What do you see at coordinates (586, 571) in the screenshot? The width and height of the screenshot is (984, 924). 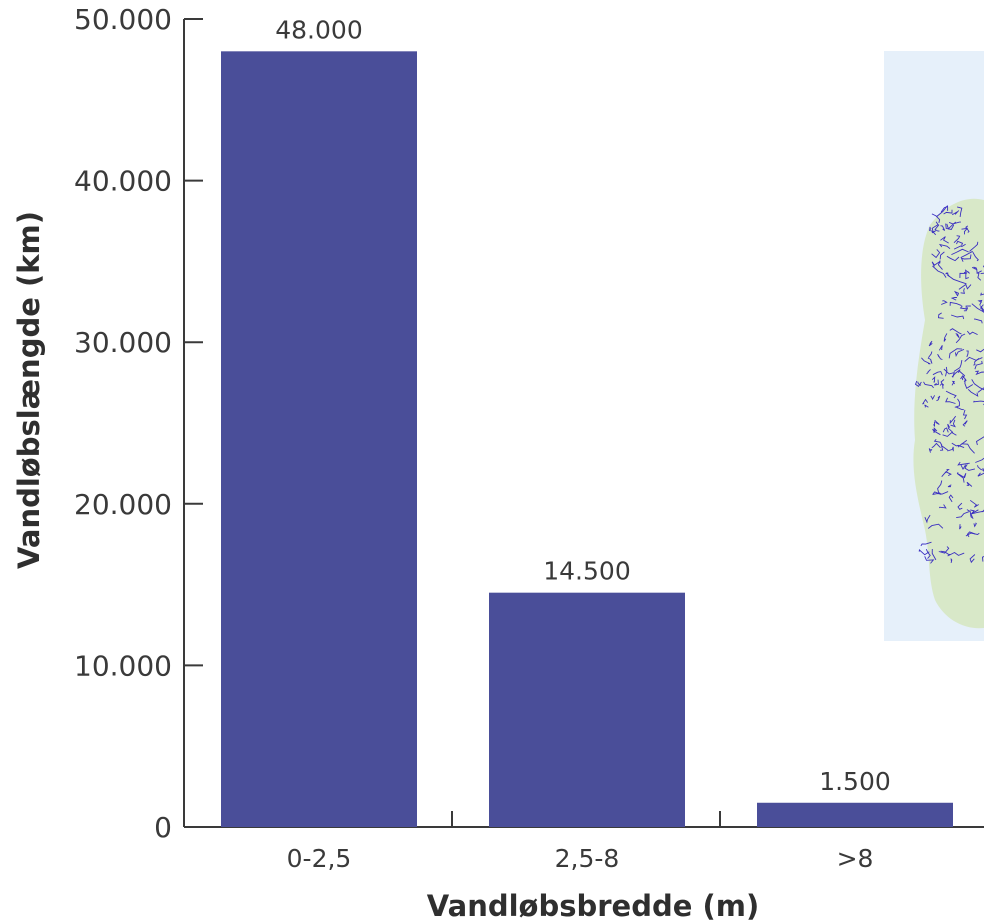 I see `data-label: 14.500` at bounding box center [586, 571].